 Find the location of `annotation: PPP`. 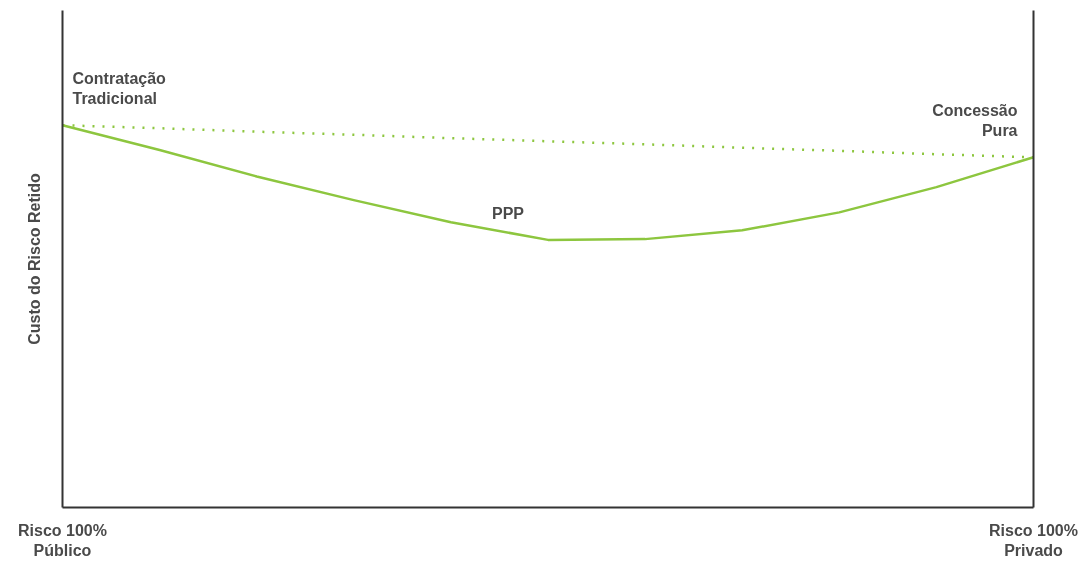

annotation: PPP is located at coordinates (508, 213).